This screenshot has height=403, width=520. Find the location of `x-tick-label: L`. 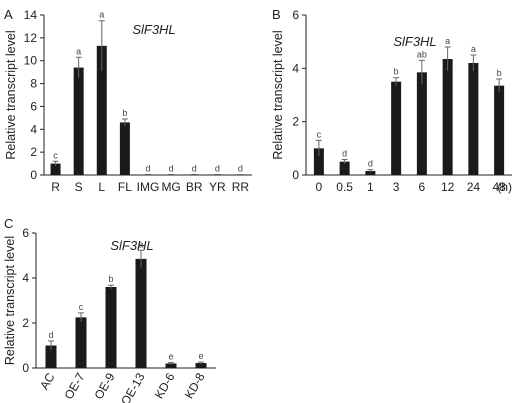

x-tick-label: L is located at coordinates (101, 187).